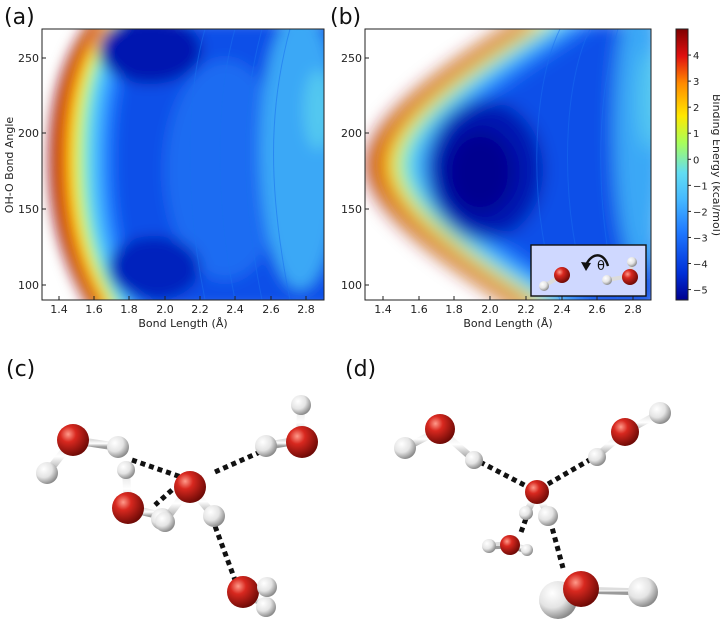 The image size is (720, 633). What do you see at coordinates (20, 369) in the screenshot?
I see `panel-label-c: (c)` at bounding box center [20, 369].